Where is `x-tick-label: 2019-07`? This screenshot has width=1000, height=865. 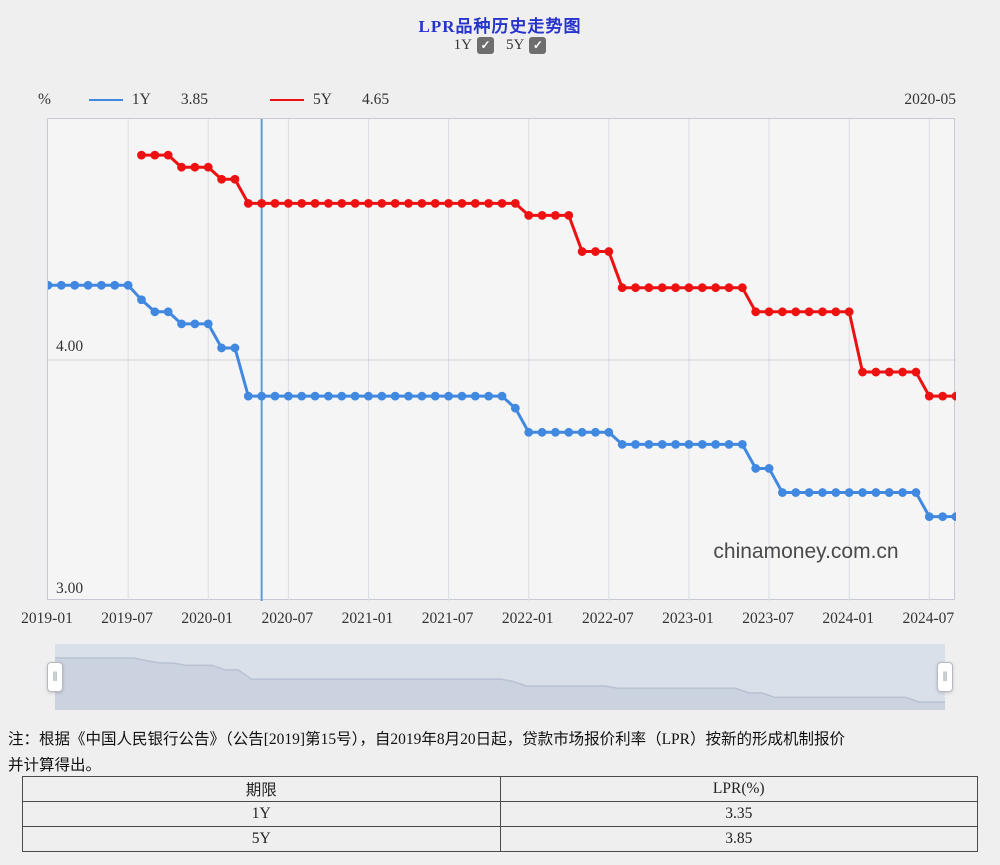
x-tick-label: 2019-07 is located at coordinates (127, 618).